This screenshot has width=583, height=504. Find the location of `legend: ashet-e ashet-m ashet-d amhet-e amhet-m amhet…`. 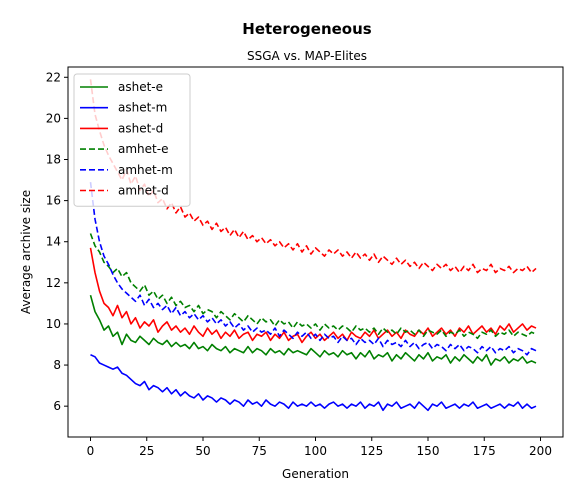

legend: ashet-e ashet-m ashet-d amhet-e amhet-m amhet… is located at coordinates (132, 140).